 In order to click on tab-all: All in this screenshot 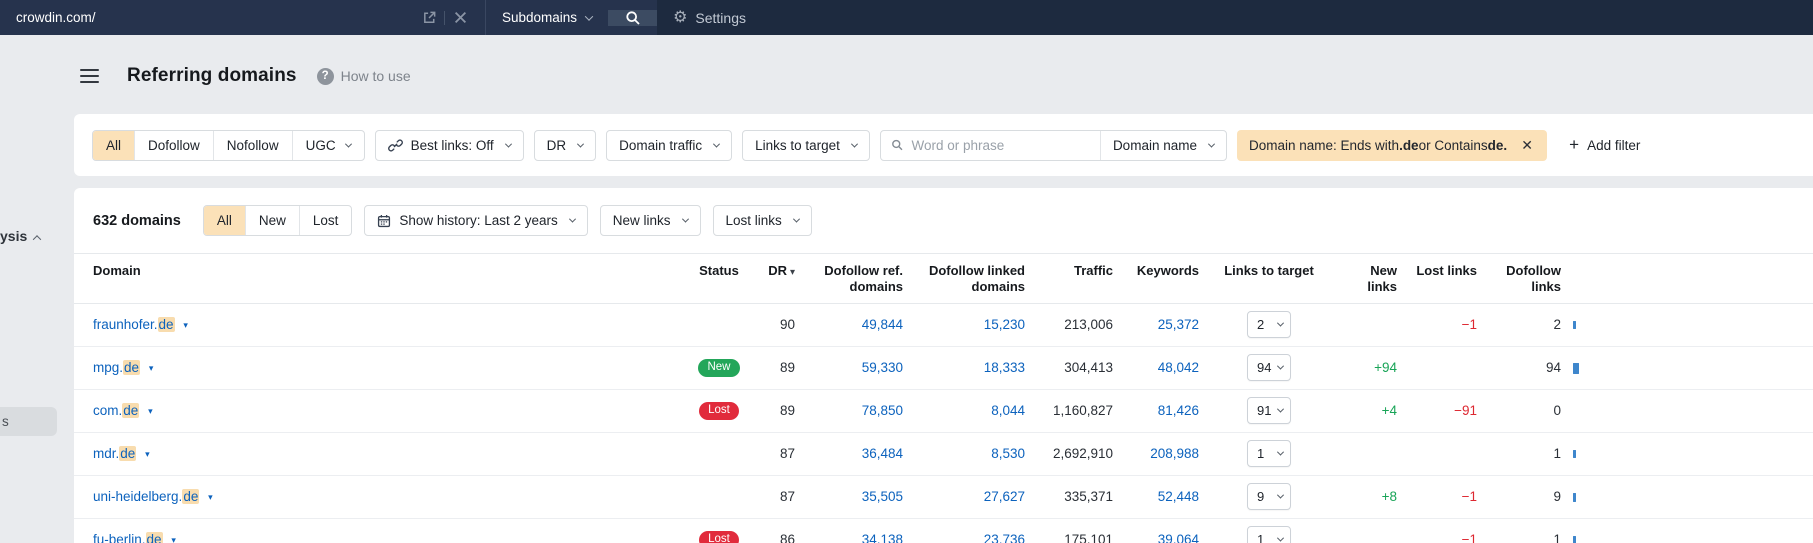, I will do `click(114, 145)`.